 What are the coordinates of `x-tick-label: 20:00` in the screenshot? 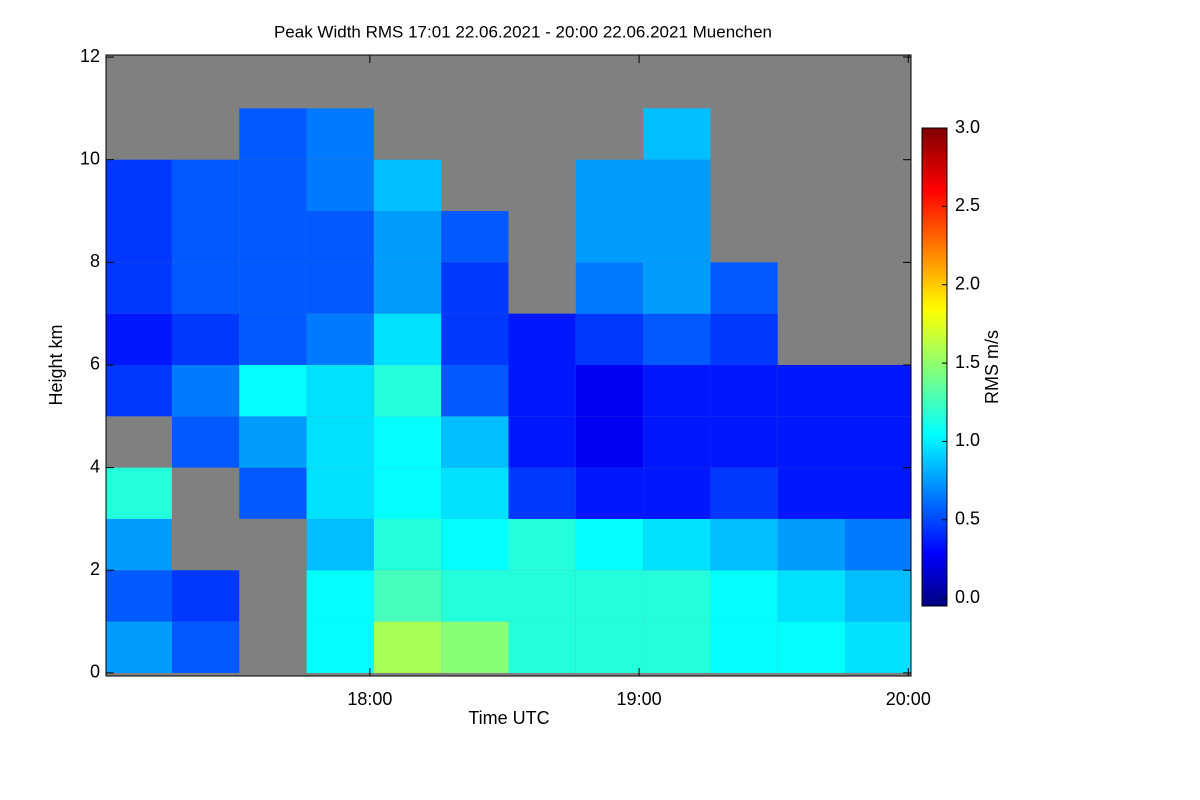 It's located at (908, 699).